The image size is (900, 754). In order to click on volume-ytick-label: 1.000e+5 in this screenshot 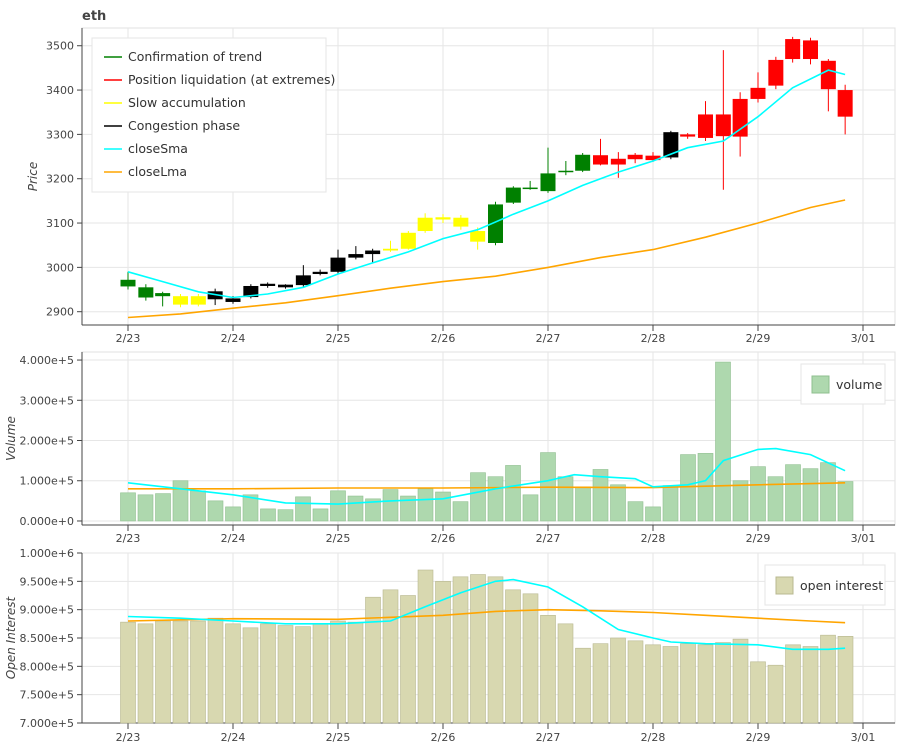, I will do `click(47, 481)`.